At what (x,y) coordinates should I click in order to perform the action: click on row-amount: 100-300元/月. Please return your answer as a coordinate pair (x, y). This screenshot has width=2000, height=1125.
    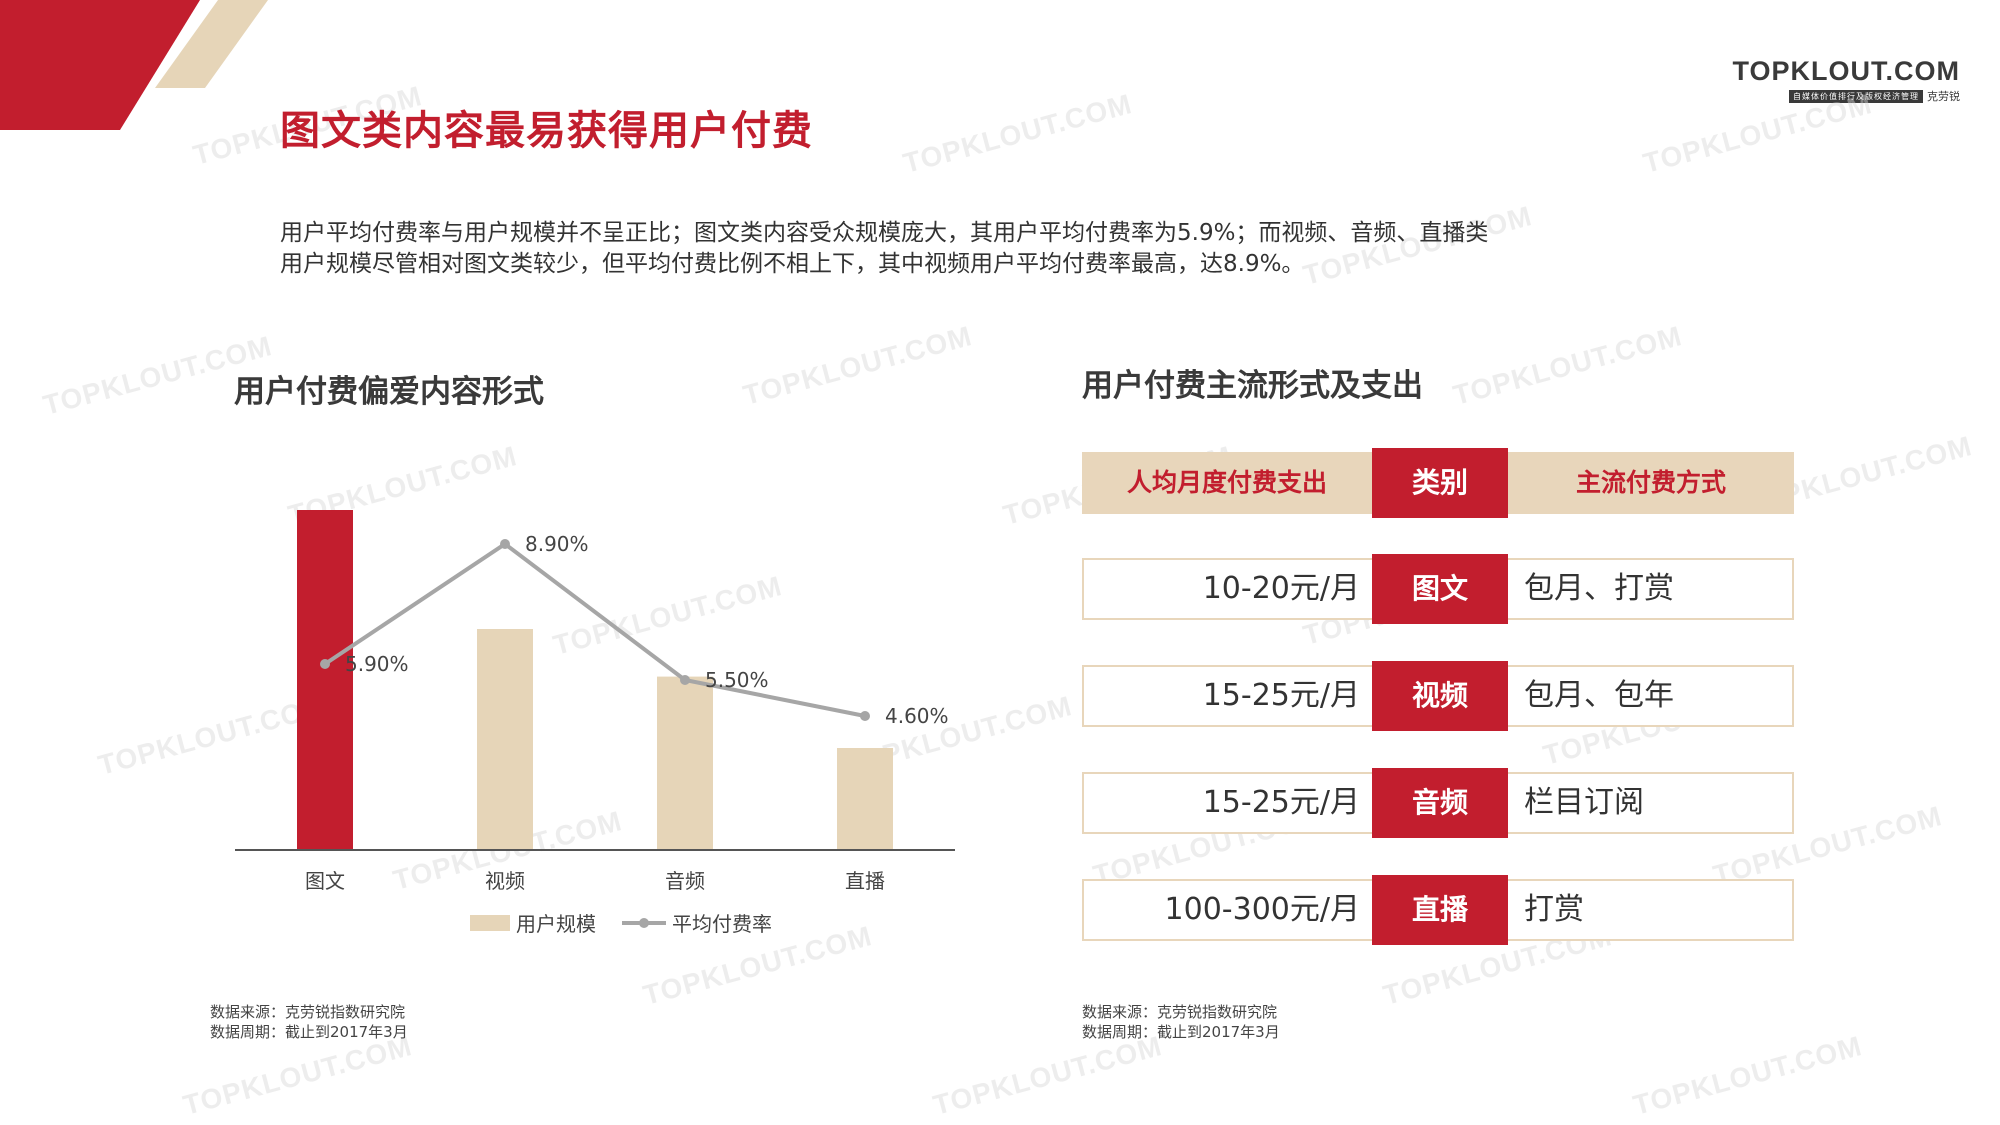
    Looking at the image, I should click on (1262, 909).